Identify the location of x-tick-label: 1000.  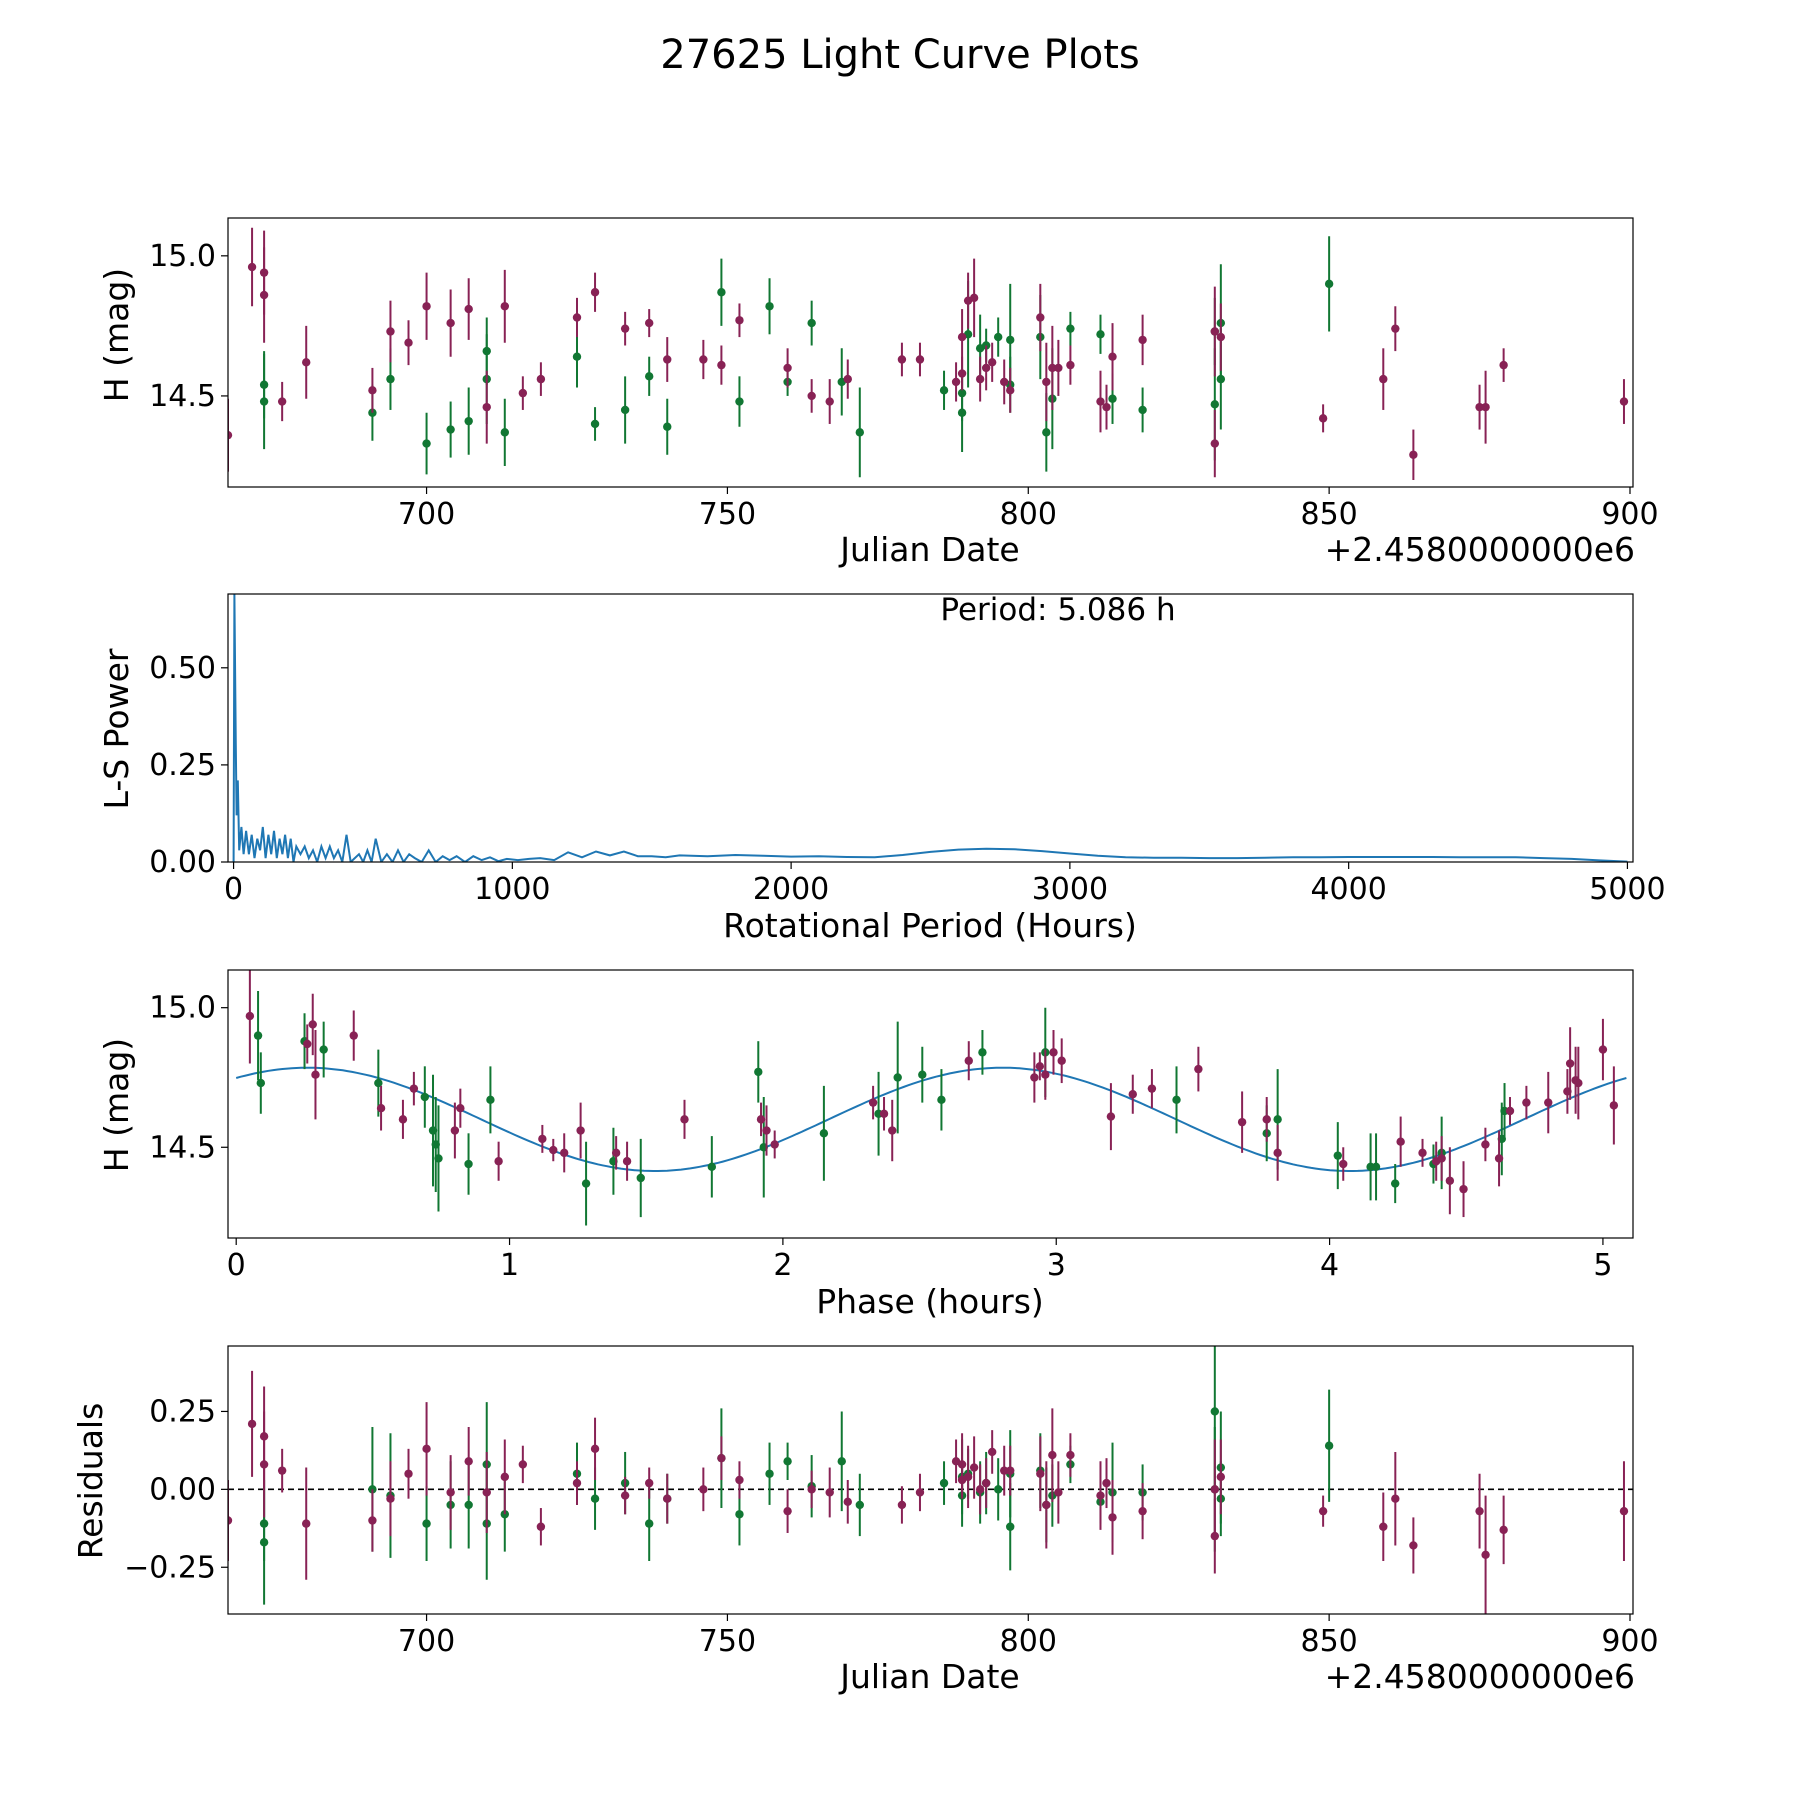
(512, 889).